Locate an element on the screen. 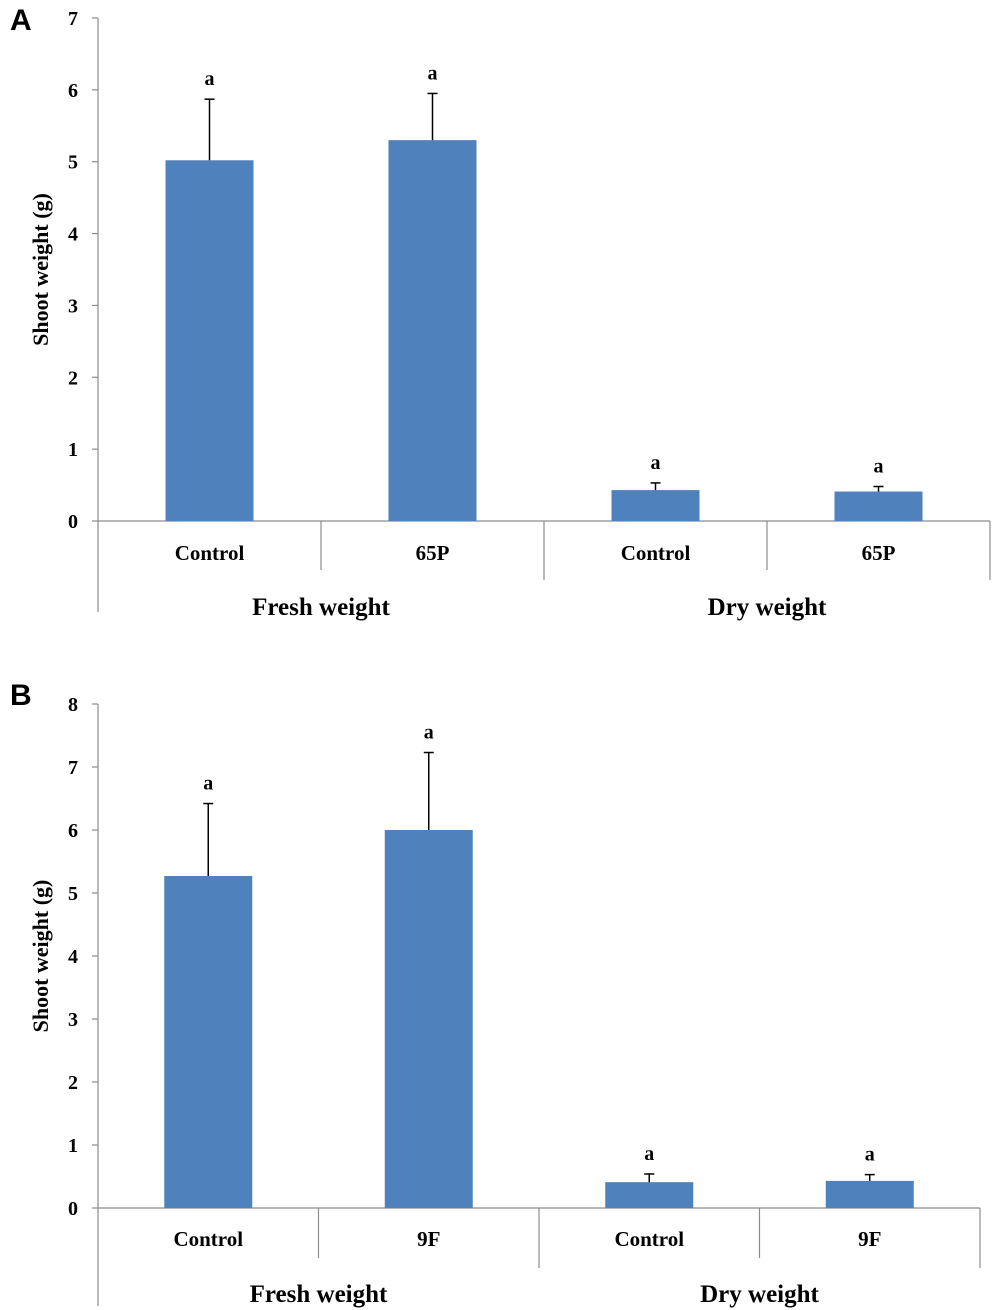 This screenshot has height=1310, width=1000. y-tick-label: 8 is located at coordinates (73, 705).